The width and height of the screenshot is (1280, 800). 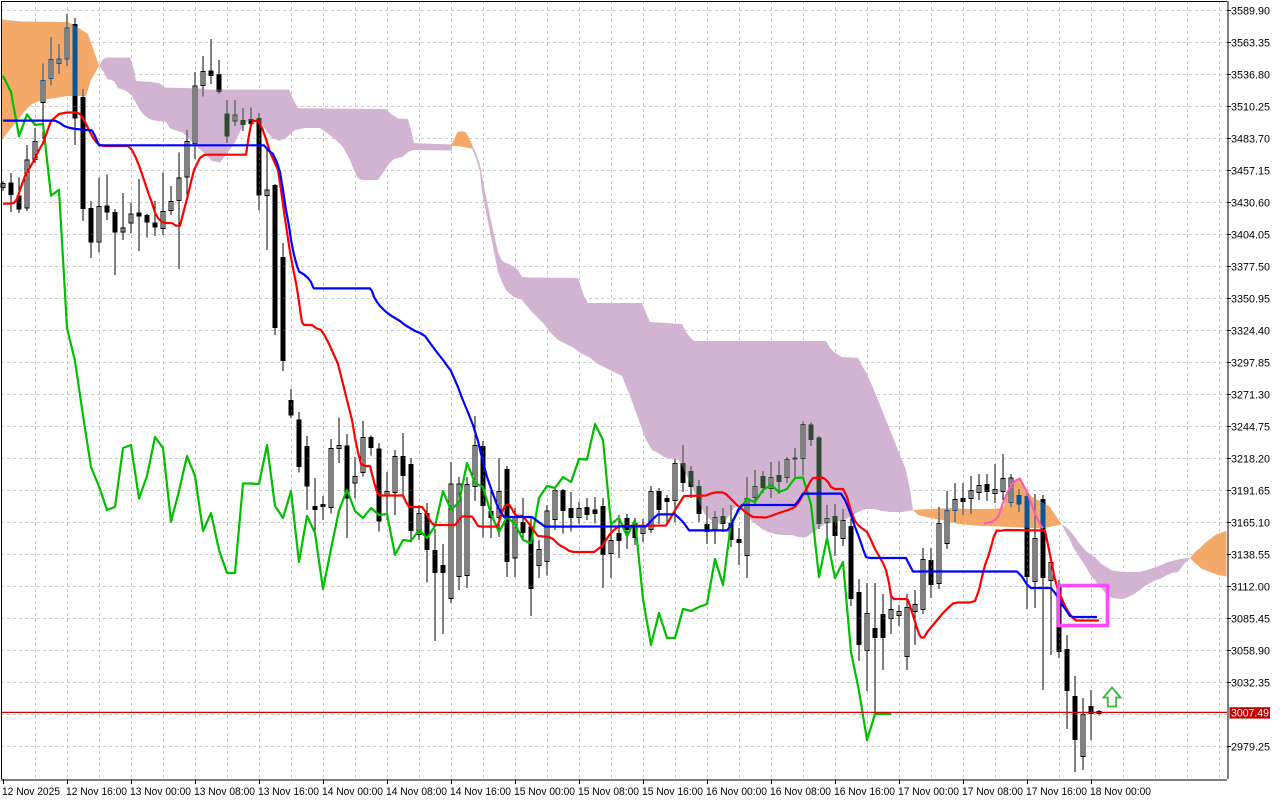 I want to click on svg-text: 15 Nov 00:00, so click(x=544, y=792).